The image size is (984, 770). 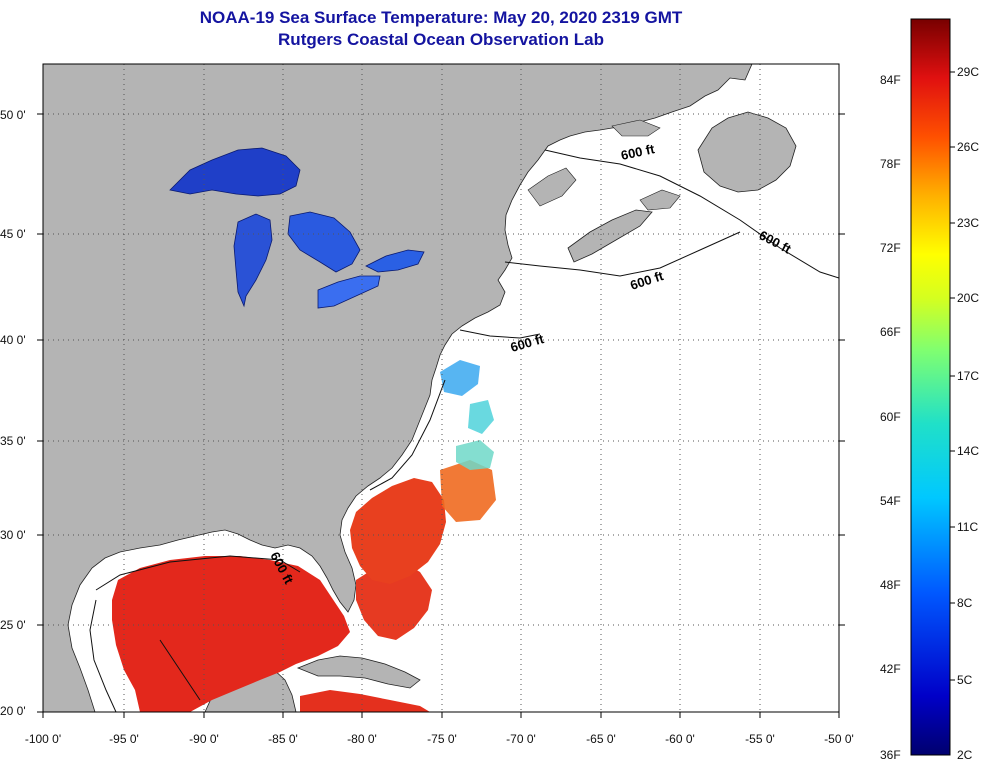 What do you see at coordinates (13, 234) in the screenshot?
I see `lat-label-45: 45 0'` at bounding box center [13, 234].